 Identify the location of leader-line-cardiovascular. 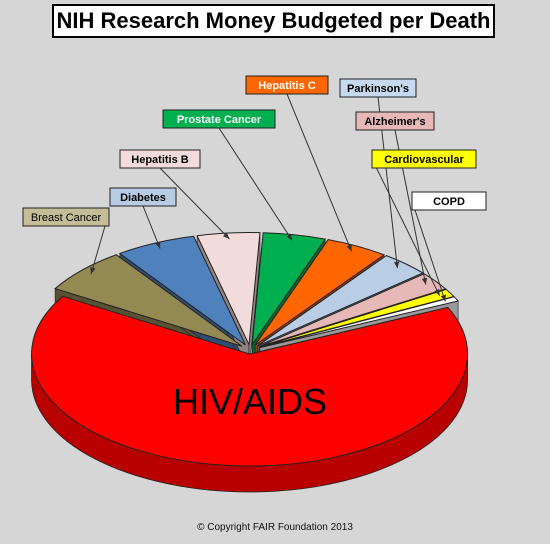
(406, 227).